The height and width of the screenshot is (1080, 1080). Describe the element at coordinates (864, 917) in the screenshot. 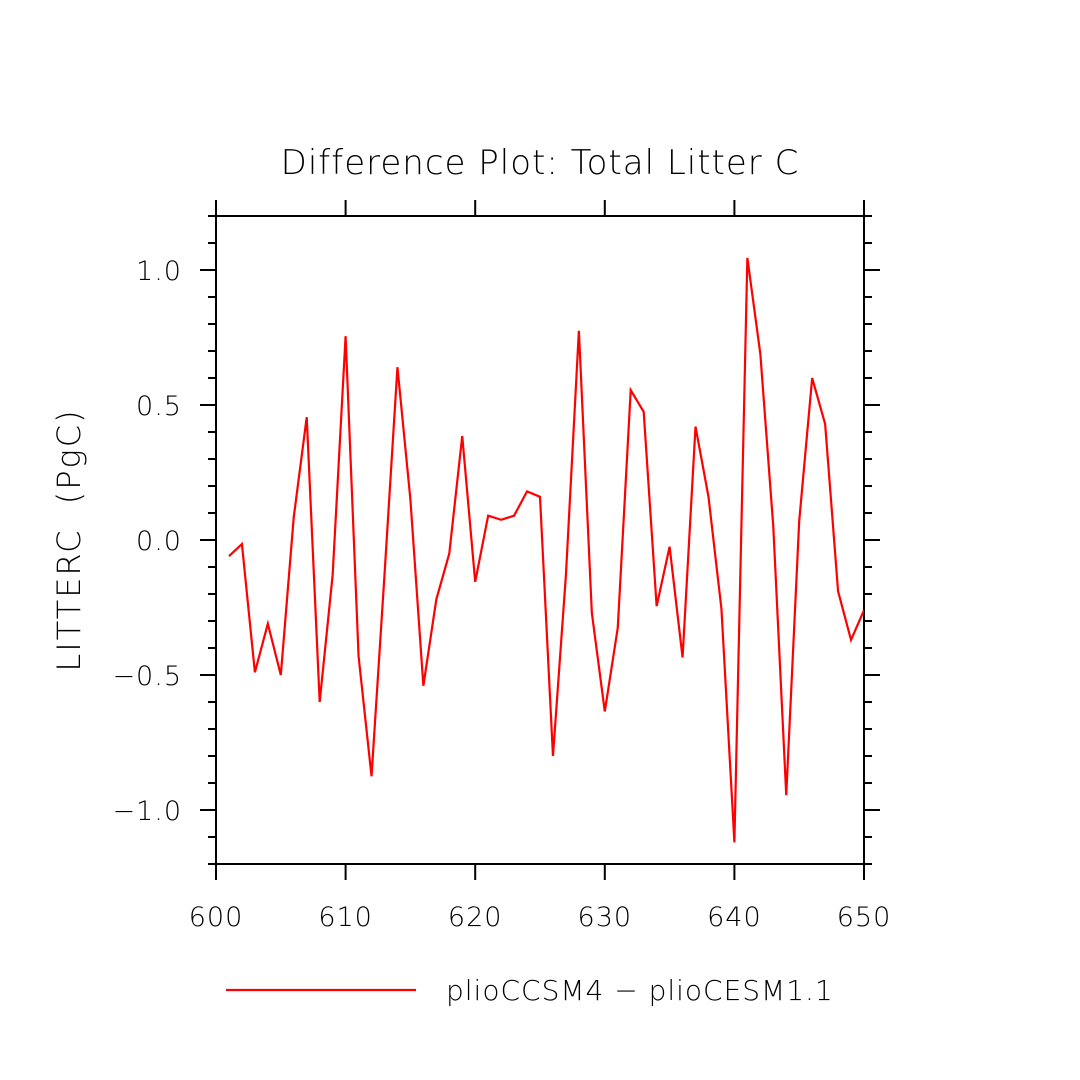

I see `x-tick-label: 650` at that location.